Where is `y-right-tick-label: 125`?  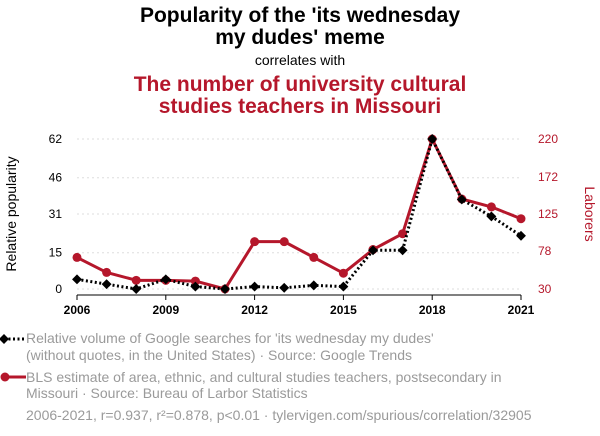
y-right-tick-label: 125 is located at coordinates (548, 214).